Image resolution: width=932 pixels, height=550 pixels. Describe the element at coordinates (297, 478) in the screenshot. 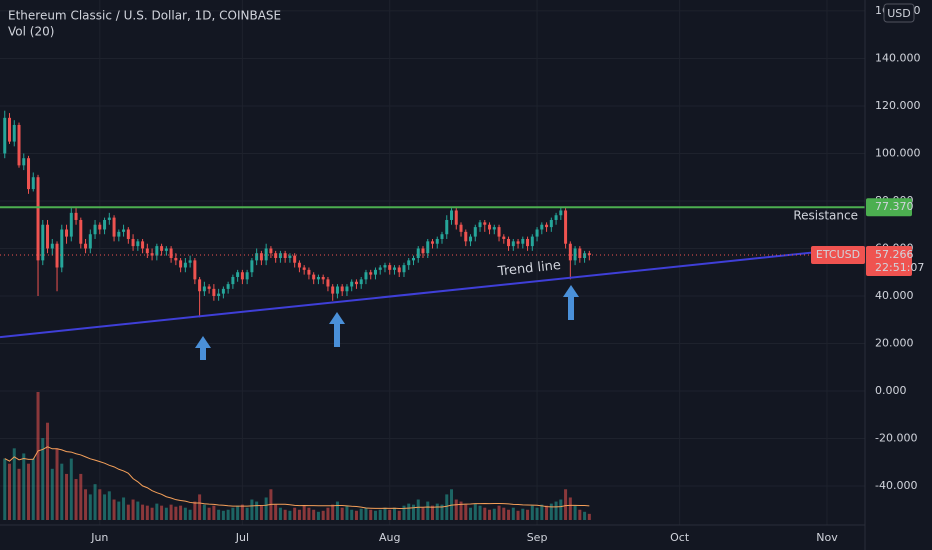

I see `volume-ma-line` at that location.